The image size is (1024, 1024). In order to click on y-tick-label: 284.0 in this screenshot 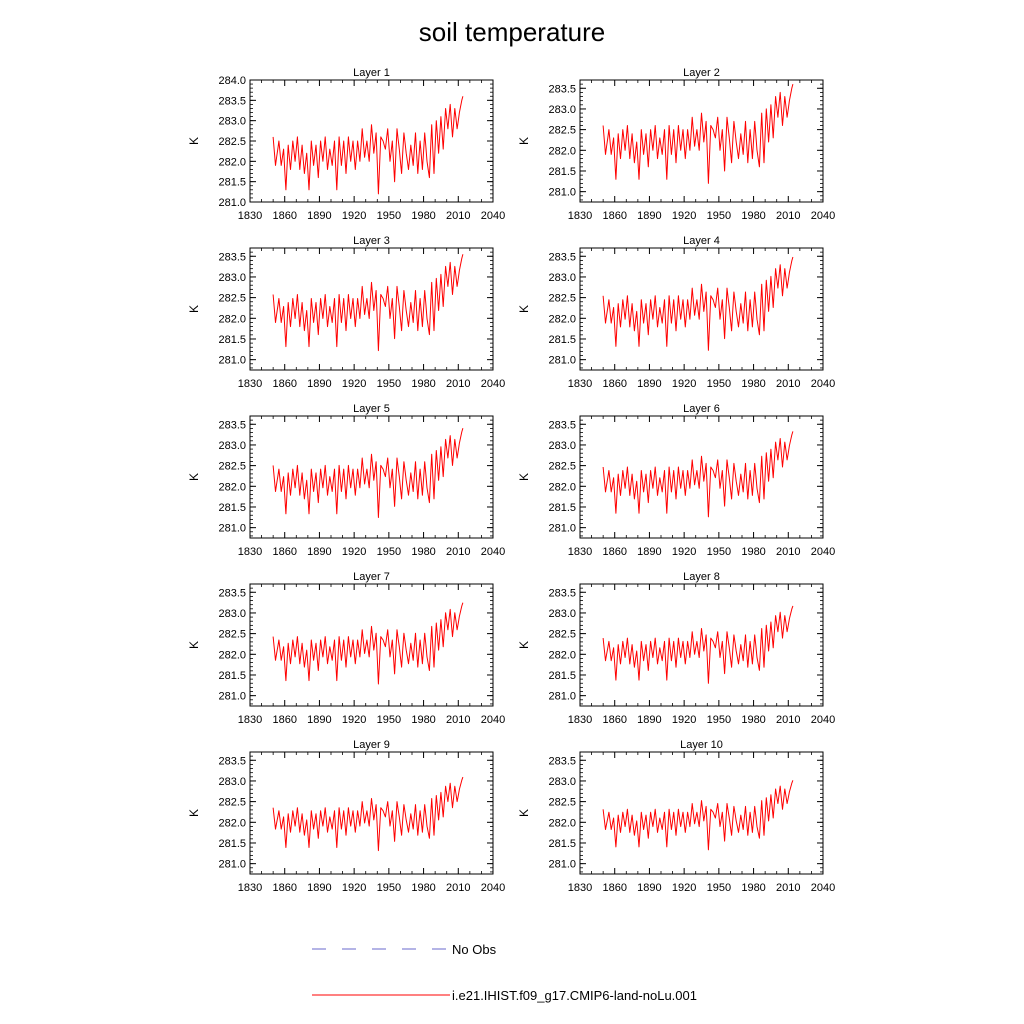, I will do `click(232, 81)`.